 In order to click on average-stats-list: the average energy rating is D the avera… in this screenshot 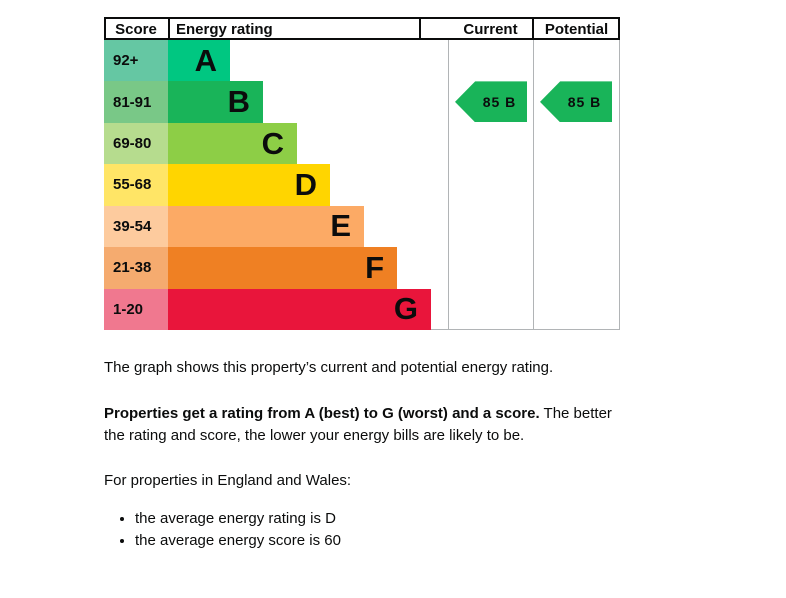, I will do `click(365, 529)`.